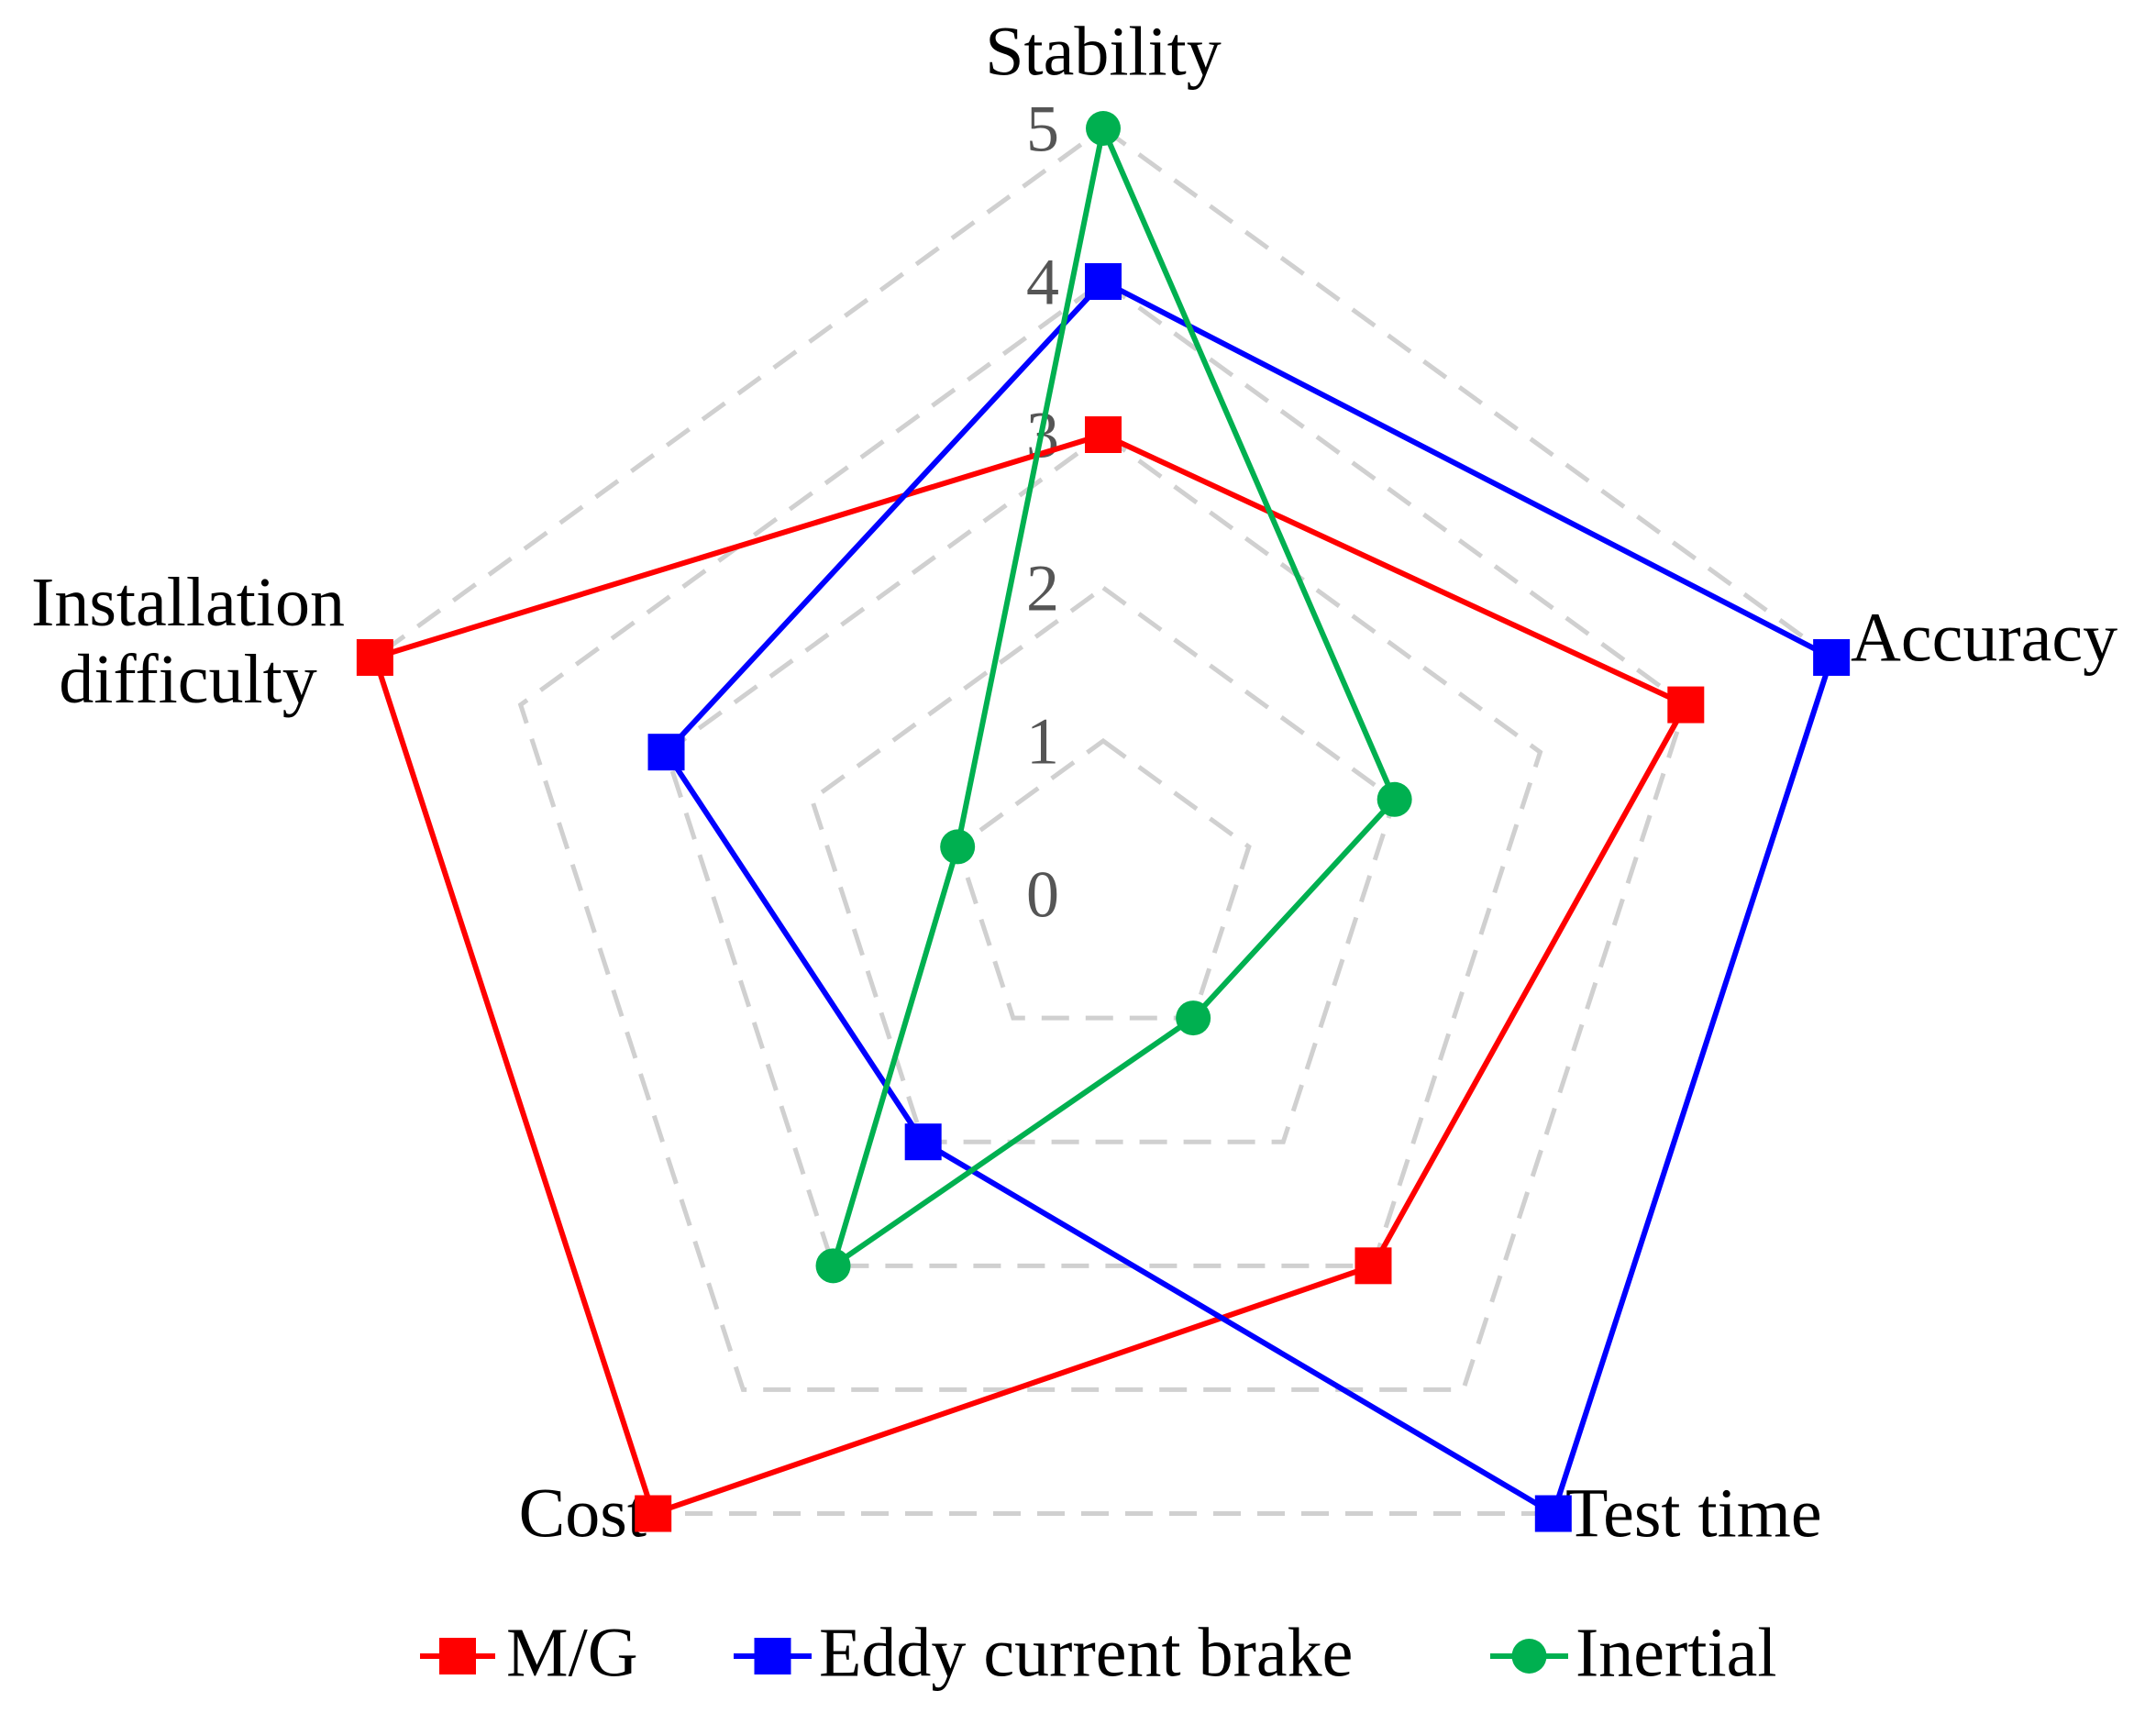 The height and width of the screenshot is (1724, 2156). I want to click on tick-label: 0, so click(1043, 895).